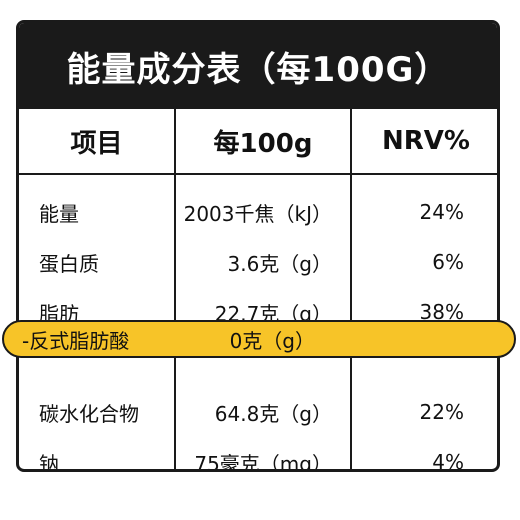 This screenshot has width=520, height=520. I want to click on row-value: 2003千焦（kJ）, so click(257, 213).